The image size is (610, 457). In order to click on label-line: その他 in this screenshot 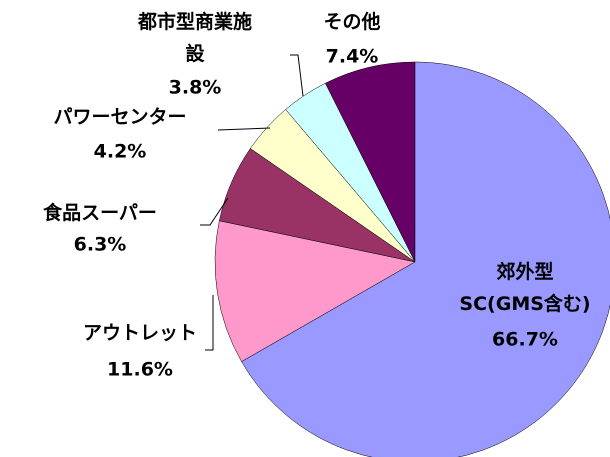, I will do `click(351, 21)`.